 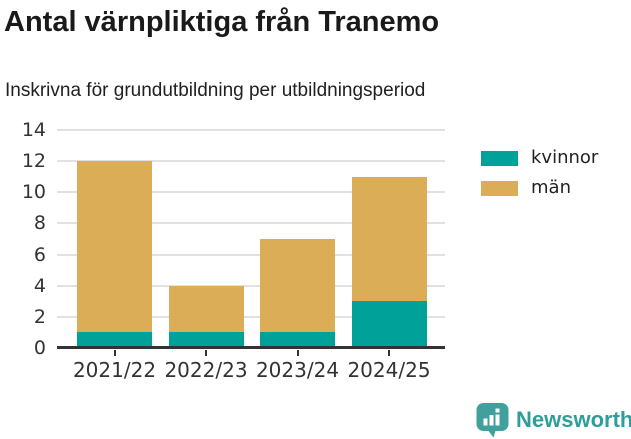 I want to click on legend-label-man: män, so click(x=551, y=187).